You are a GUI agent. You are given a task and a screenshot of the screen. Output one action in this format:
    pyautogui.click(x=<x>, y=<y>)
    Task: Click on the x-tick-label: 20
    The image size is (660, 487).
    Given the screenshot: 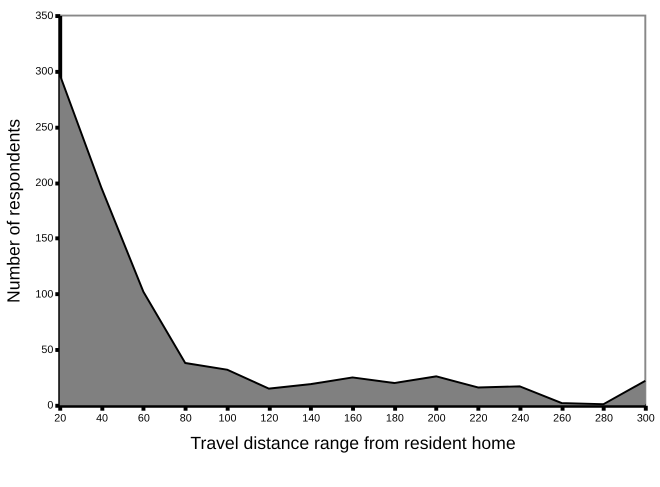 What is the action you would take?
    pyautogui.click(x=60, y=418)
    